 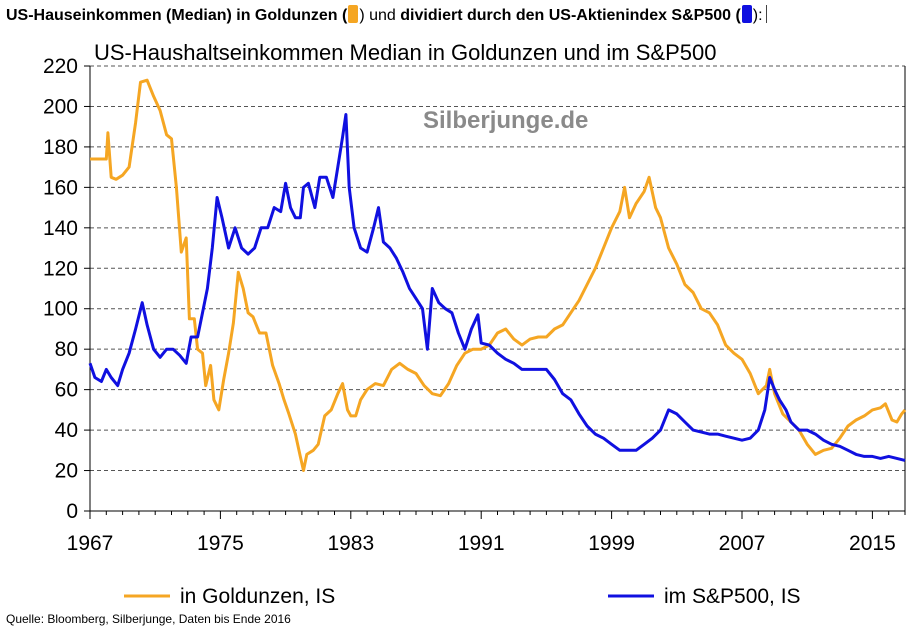 What do you see at coordinates (380, 15) in the screenshot?
I see `header-text-part2: ) und` at bounding box center [380, 15].